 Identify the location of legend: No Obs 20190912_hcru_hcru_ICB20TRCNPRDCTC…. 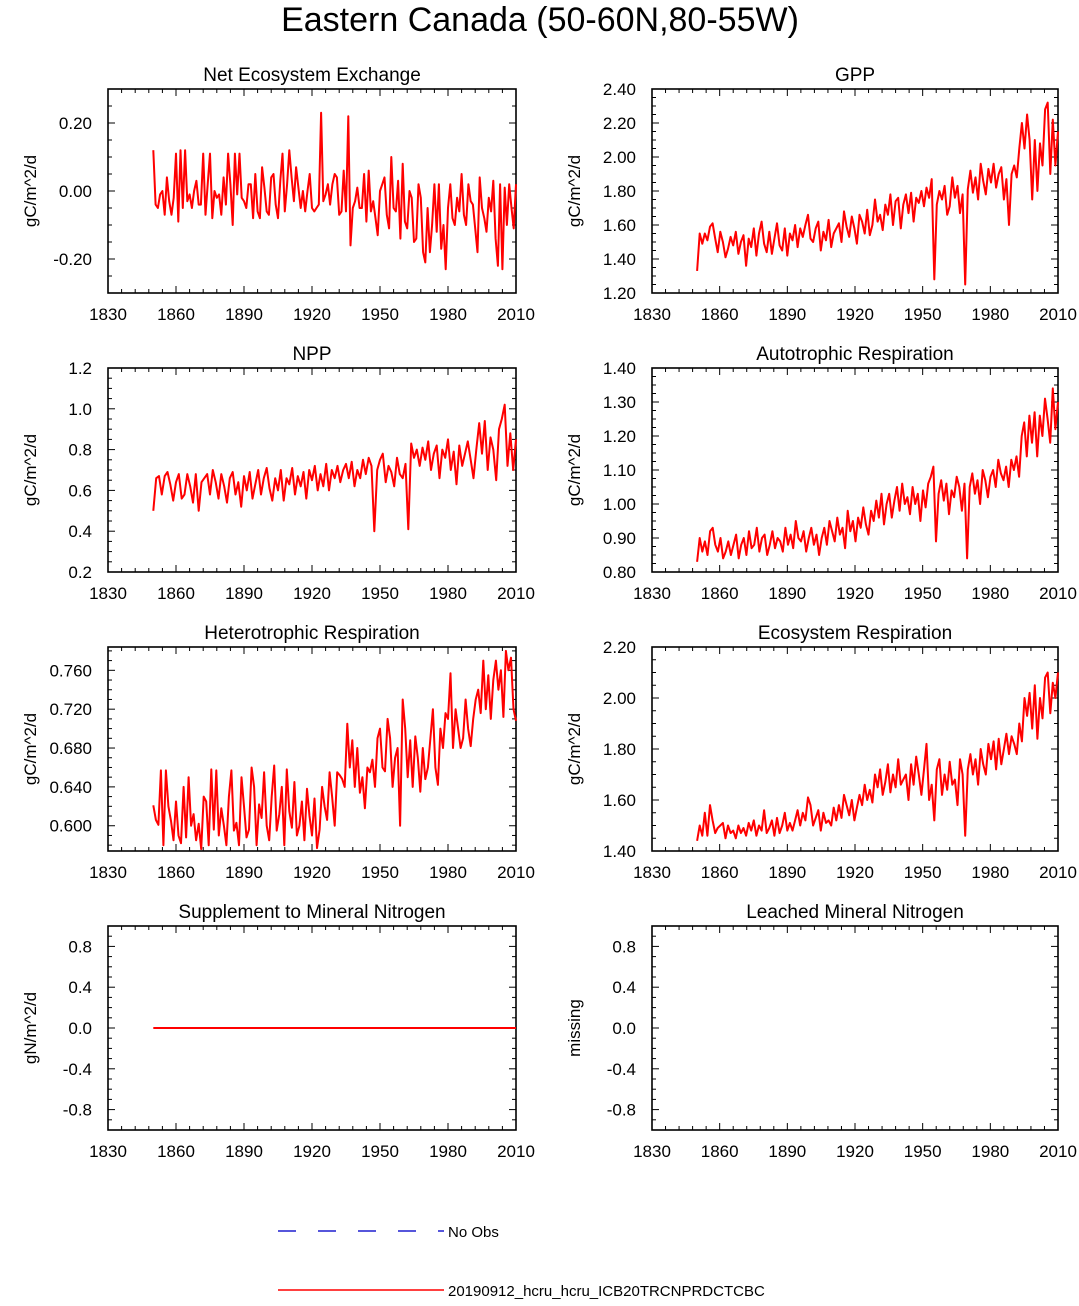
(521, 1262).